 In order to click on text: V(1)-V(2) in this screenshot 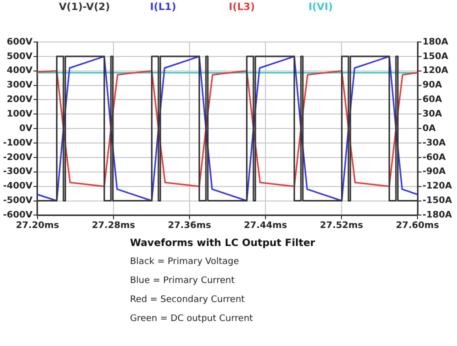, I will do `click(84, 7)`.